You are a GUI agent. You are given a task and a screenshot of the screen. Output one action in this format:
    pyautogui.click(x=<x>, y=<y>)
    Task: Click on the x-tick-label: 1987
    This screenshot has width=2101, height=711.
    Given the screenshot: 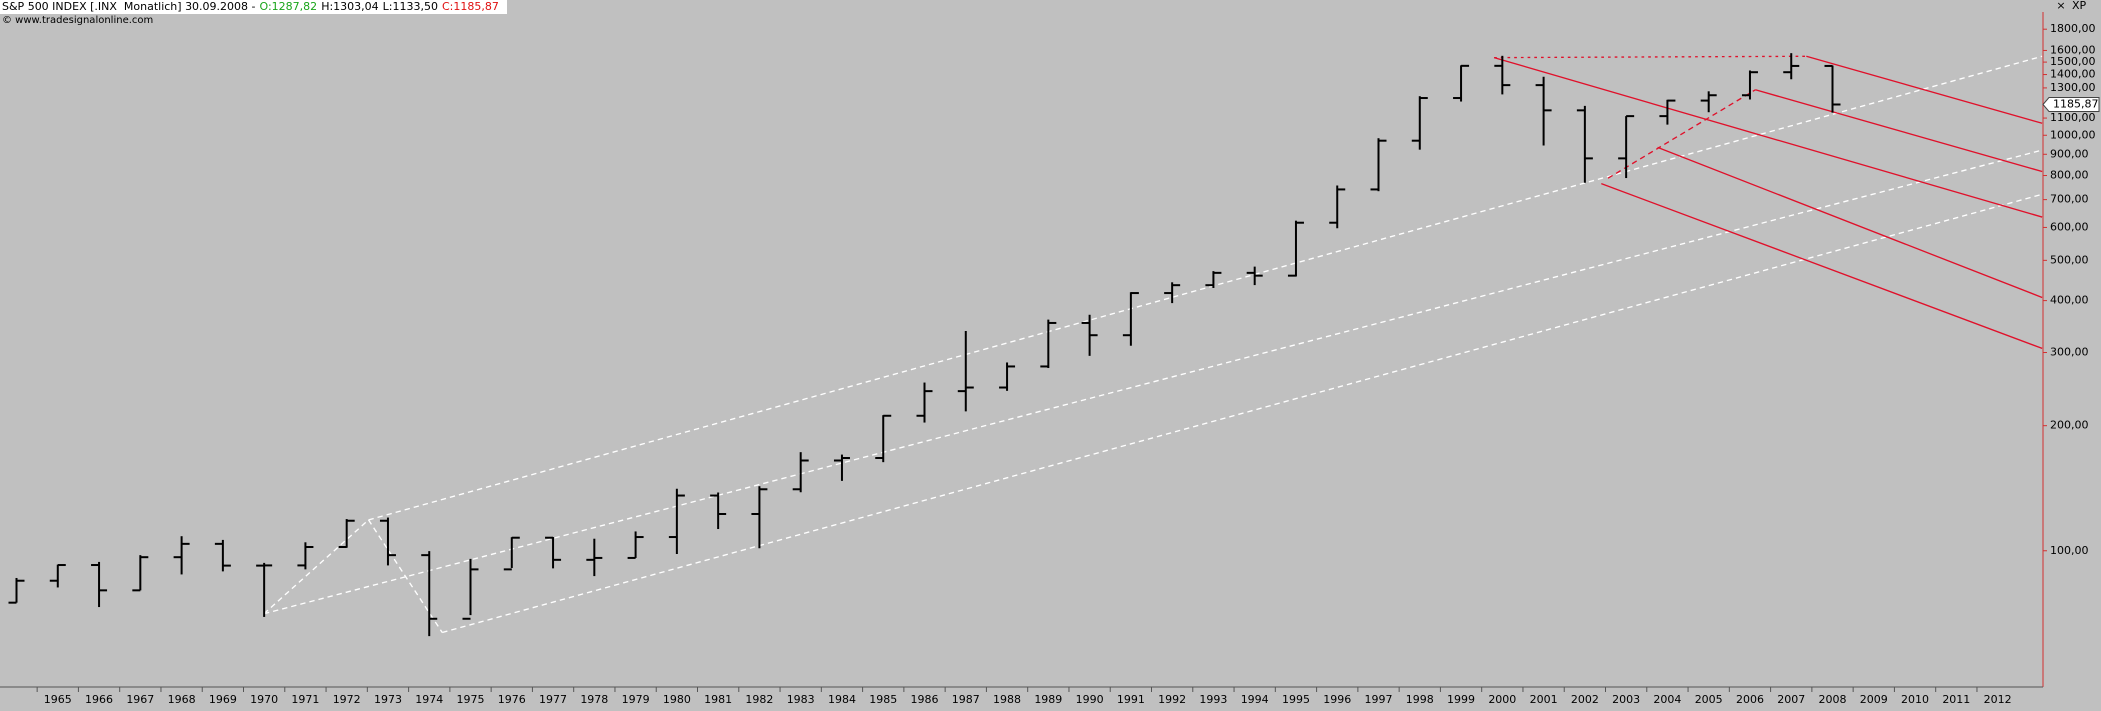 What is the action you would take?
    pyautogui.click(x=966, y=699)
    